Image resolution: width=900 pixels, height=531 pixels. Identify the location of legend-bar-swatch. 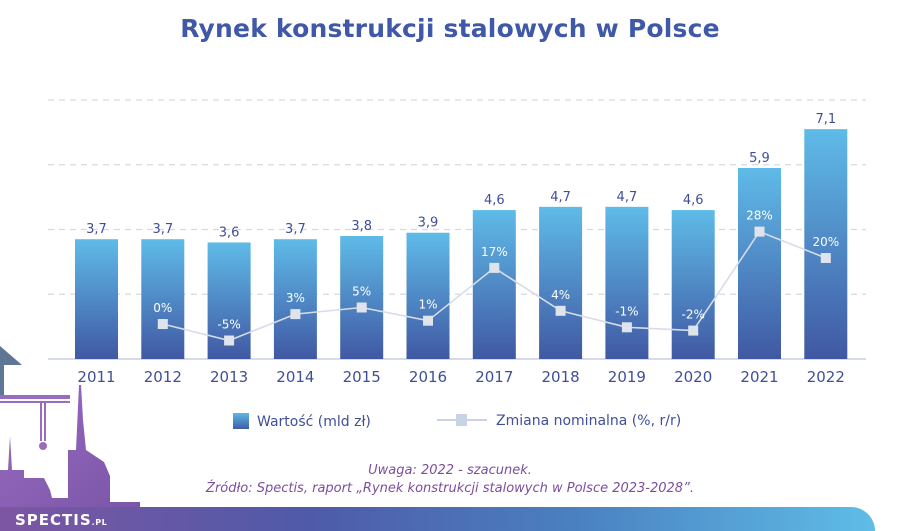
(241, 421).